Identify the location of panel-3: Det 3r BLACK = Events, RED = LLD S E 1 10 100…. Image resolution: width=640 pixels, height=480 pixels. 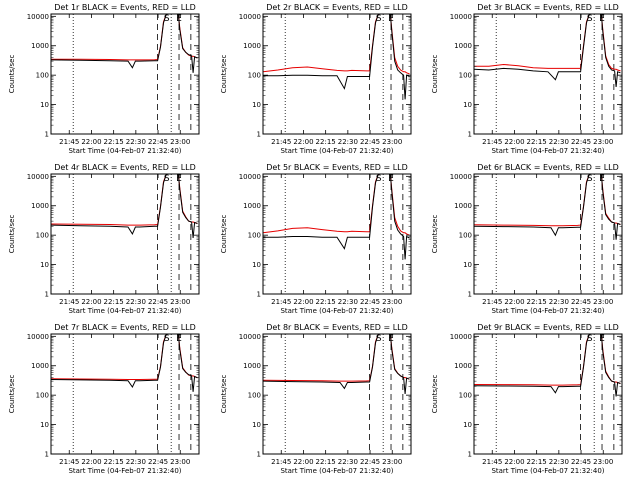
(527, 79).